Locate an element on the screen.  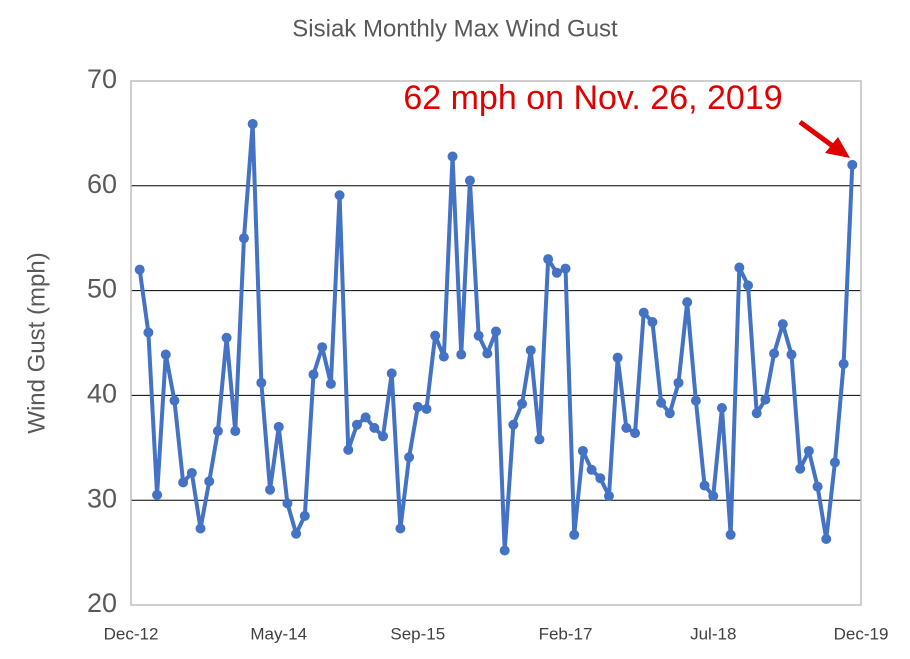
y-tick-label: 70 is located at coordinates (102, 79).